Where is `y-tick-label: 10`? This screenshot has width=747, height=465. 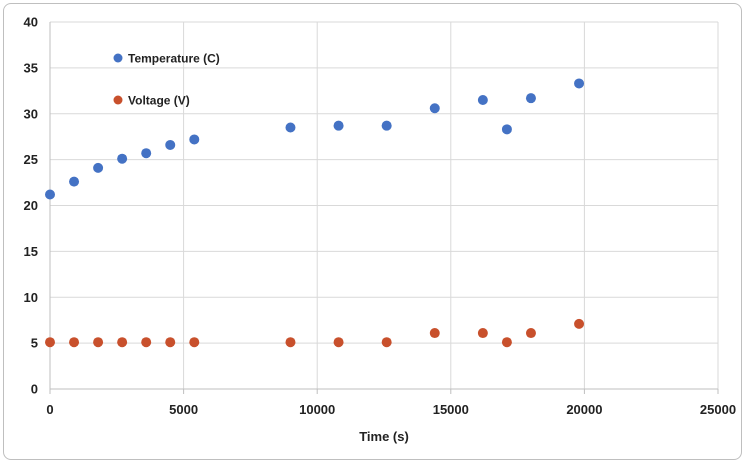 y-tick-label: 10 is located at coordinates (31, 297).